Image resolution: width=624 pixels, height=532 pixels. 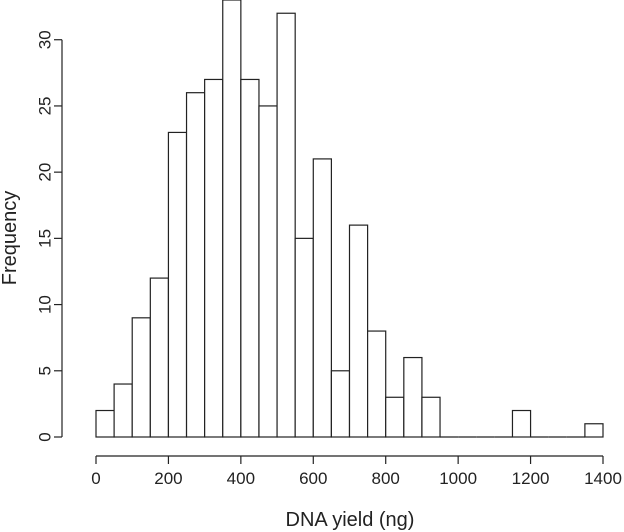 What do you see at coordinates (45, 436) in the screenshot?
I see `y-tick-label: 0` at bounding box center [45, 436].